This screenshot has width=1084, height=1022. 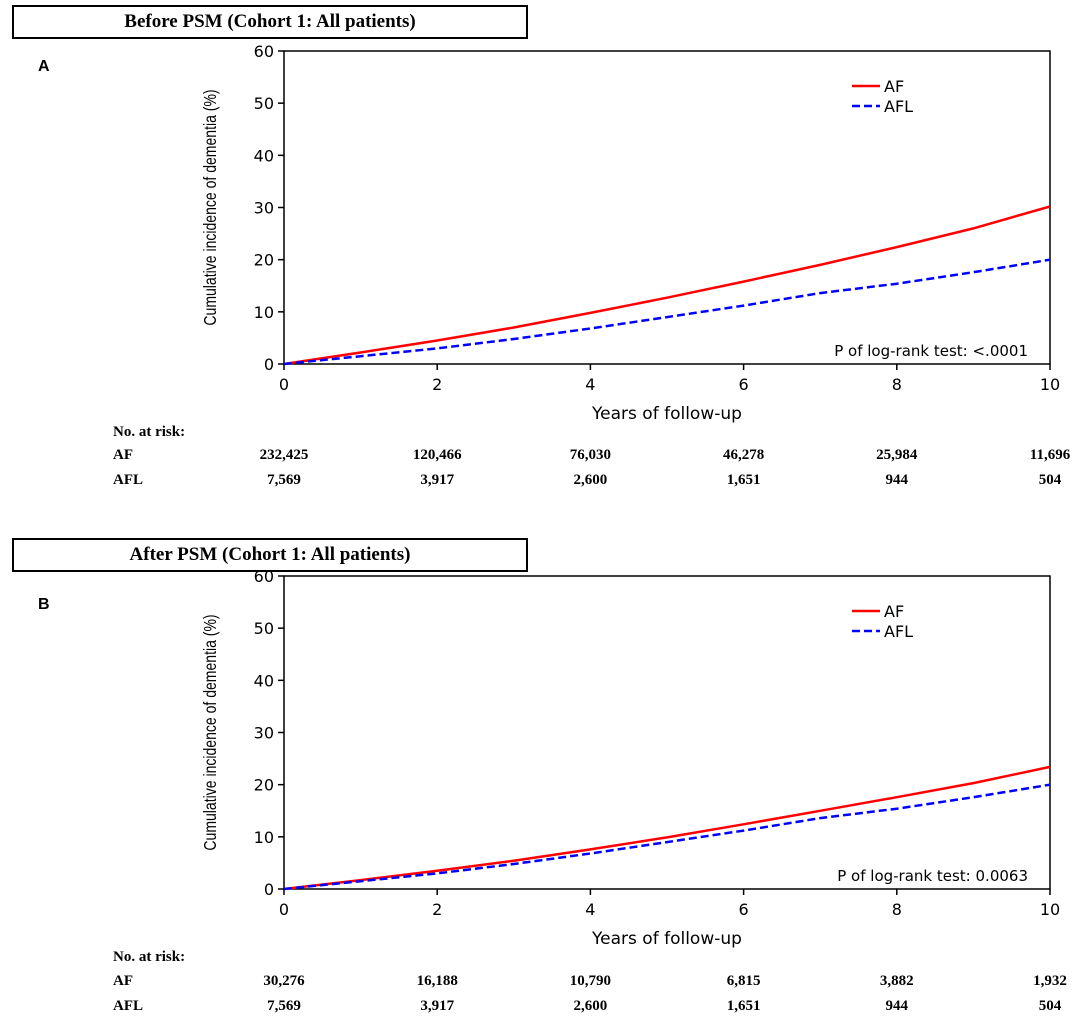 What do you see at coordinates (1050, 455) in the screenshot?
I see `risk-cell: 11,696` at bounding box center [1050, 455].